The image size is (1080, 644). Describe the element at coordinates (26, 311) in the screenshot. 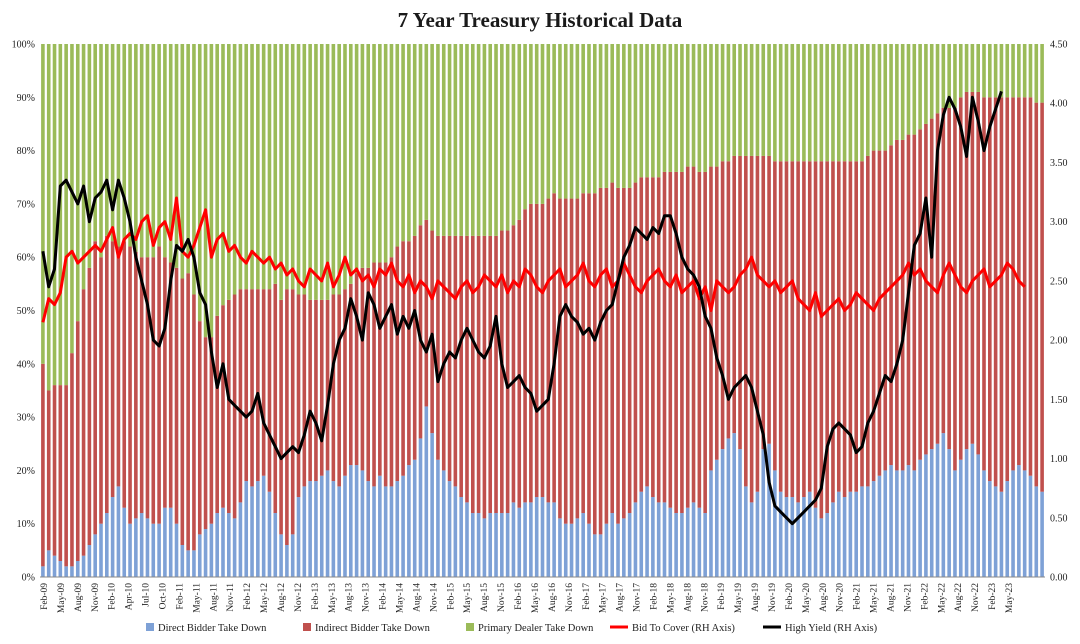

I see `left-axis-tick: 50%` at that location.